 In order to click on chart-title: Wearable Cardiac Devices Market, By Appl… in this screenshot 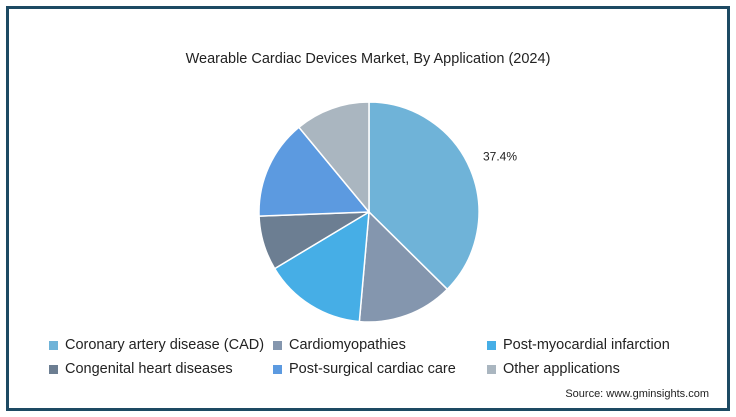, I will do `click(368, 59)`.